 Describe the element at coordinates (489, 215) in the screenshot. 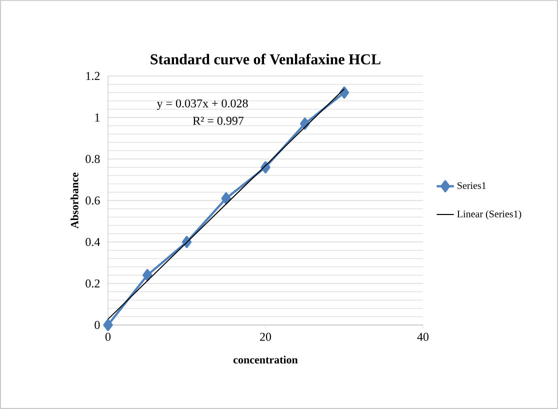

I see `legend-label: Linear (Series1)` at that location.